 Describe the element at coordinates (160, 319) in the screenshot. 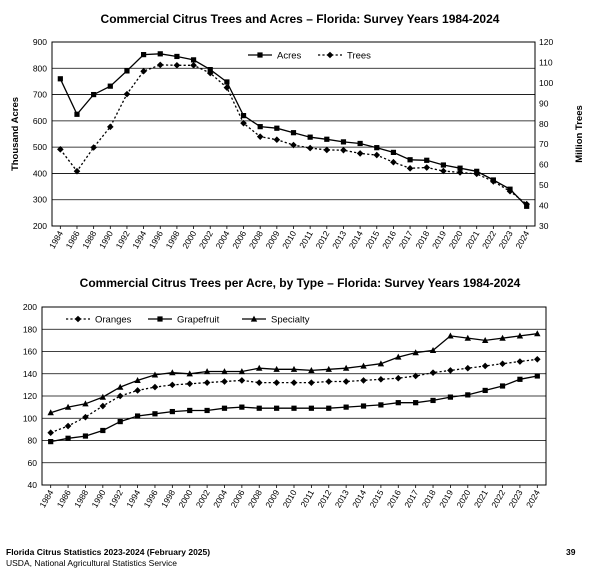

I see `chart-2-legend-grapefruit-marker` at that location.